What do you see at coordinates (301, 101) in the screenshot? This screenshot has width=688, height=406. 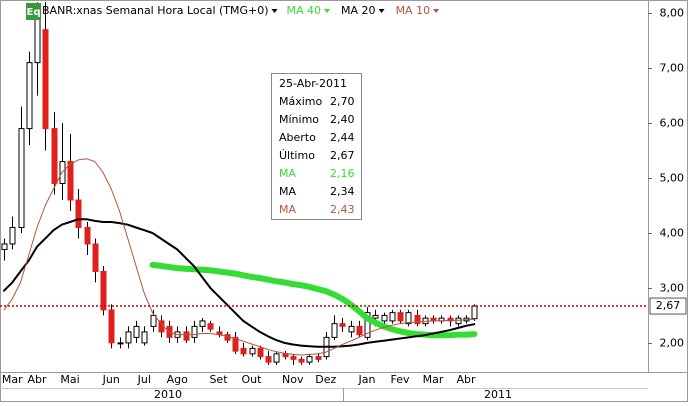 I see `tooltip-label: Máximo` at bounding box center [301, 101].